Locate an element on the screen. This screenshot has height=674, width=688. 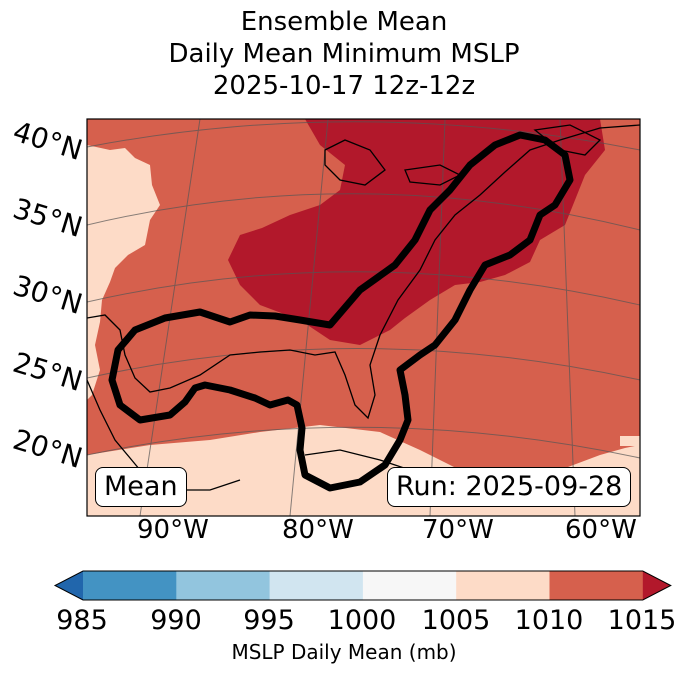
colorbar is located at coordinates (362, 585).